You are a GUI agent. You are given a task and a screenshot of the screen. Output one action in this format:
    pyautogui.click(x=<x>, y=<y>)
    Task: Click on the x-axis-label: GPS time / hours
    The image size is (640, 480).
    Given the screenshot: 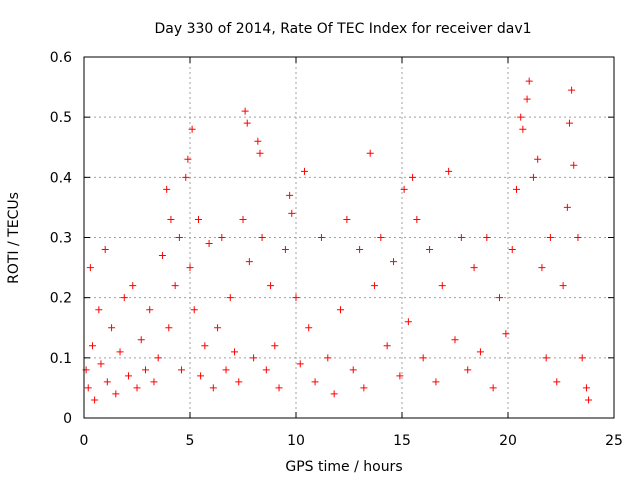 What is the action you would take?
    pyautogui.click(x=343, y=467)
    